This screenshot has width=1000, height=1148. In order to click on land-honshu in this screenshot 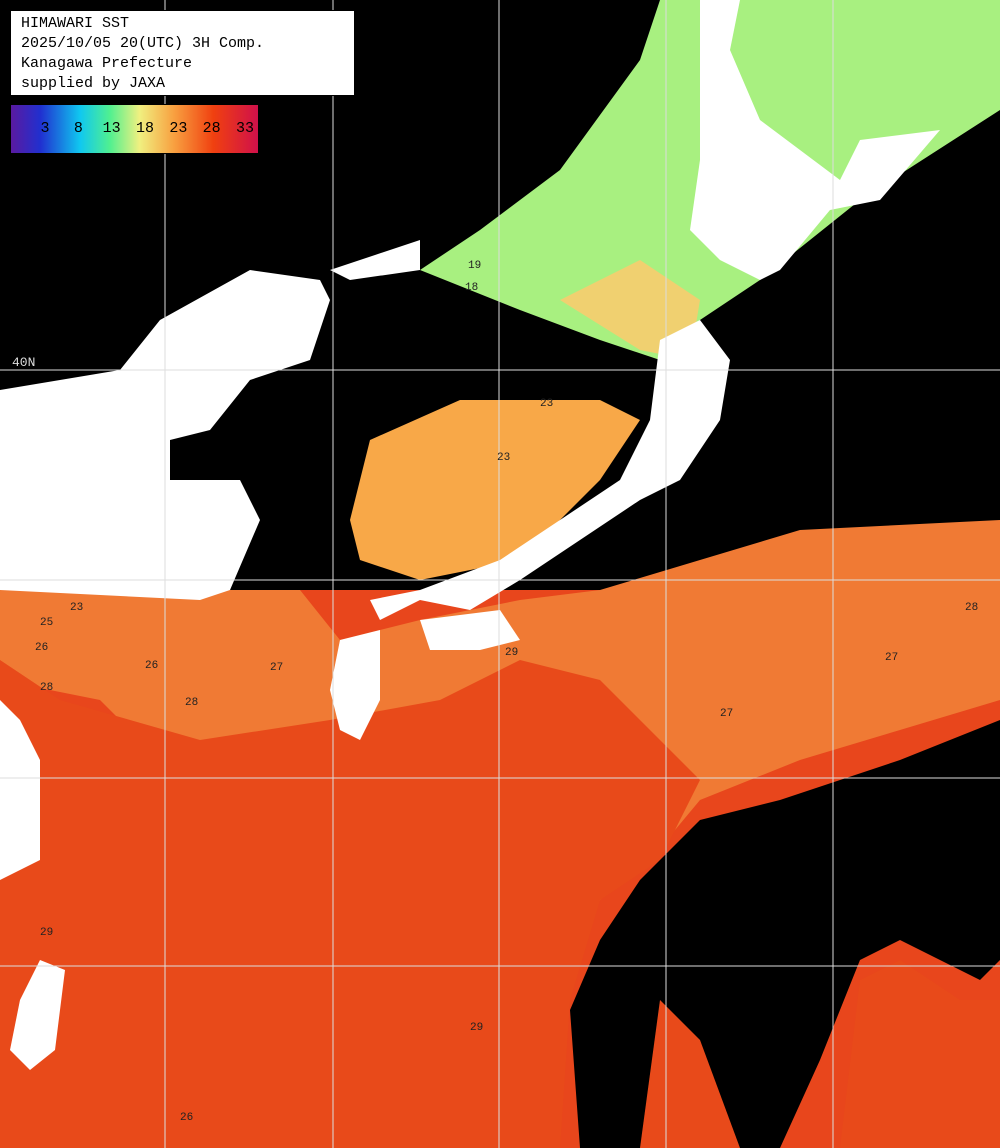, I will do `click(550, 470)`.